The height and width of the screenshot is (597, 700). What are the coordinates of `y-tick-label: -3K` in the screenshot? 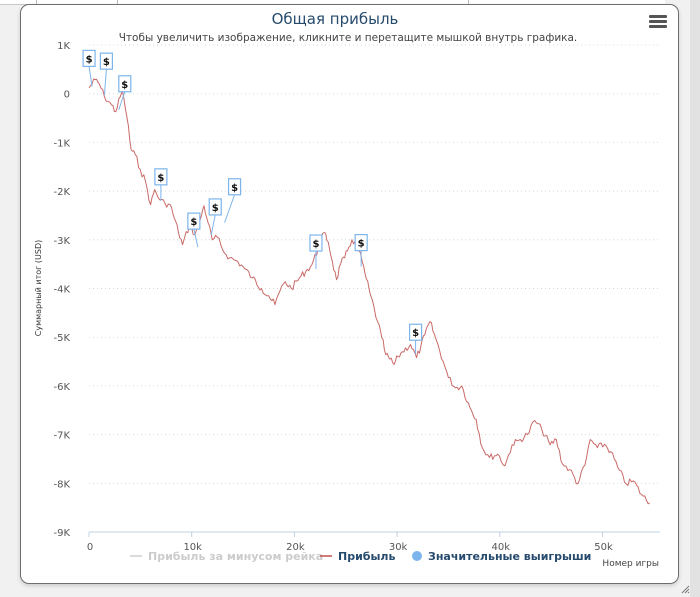 It's located at (61, 241).